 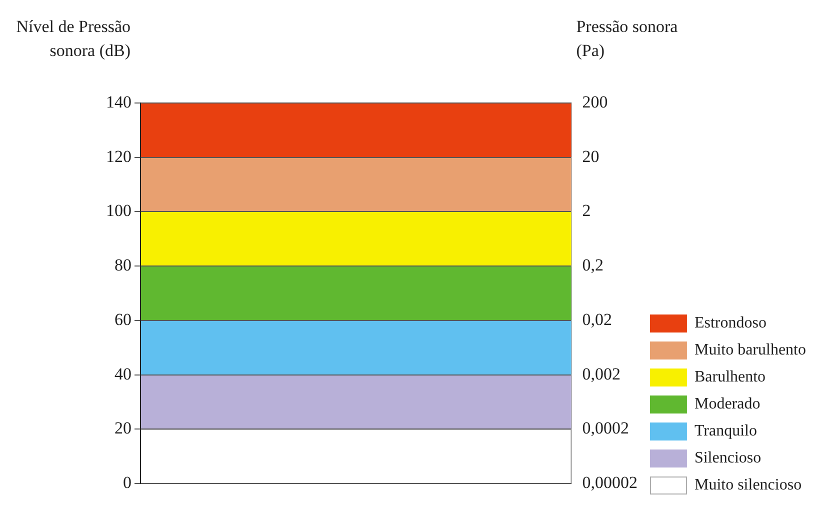 I want to click on y-axis-title: Nível de Pressão sonora (dB), so click(x=73, y=38).